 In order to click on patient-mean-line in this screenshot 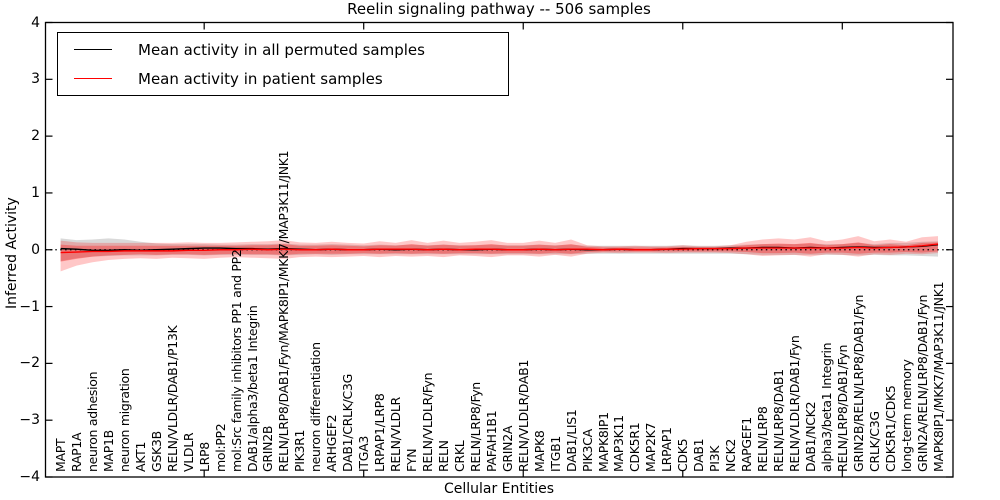, I will do `click(499, 248)`.